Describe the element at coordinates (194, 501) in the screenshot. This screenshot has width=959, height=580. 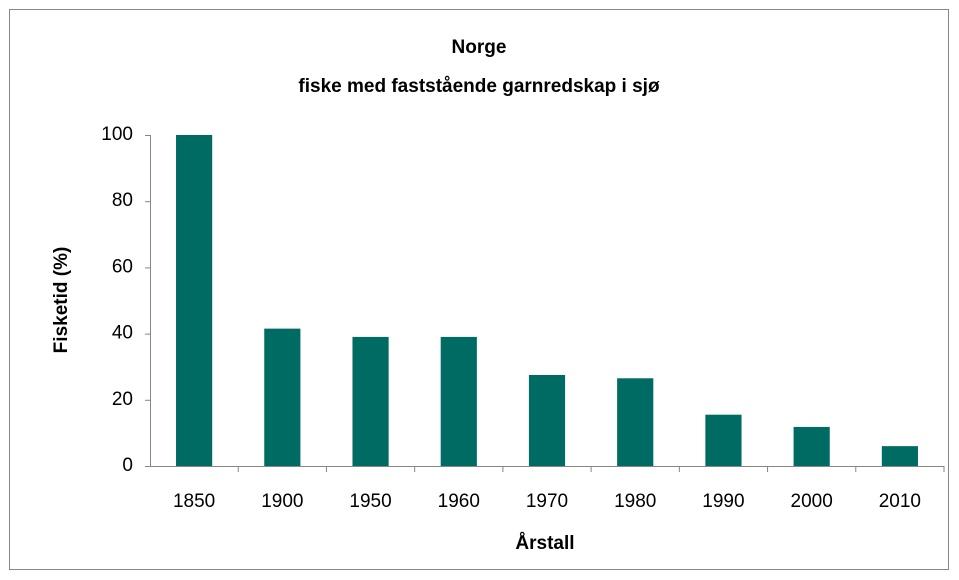
I see `x-tick-label: 1850` at that location.